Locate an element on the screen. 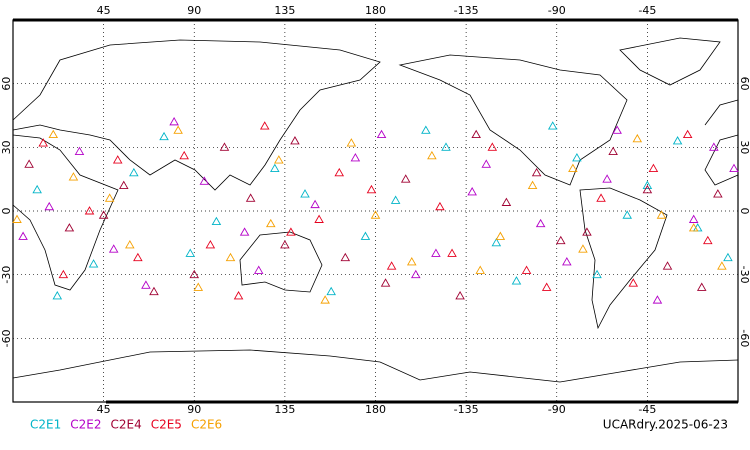  legend-entry: C2E4 is located at coordinates (125, 425).